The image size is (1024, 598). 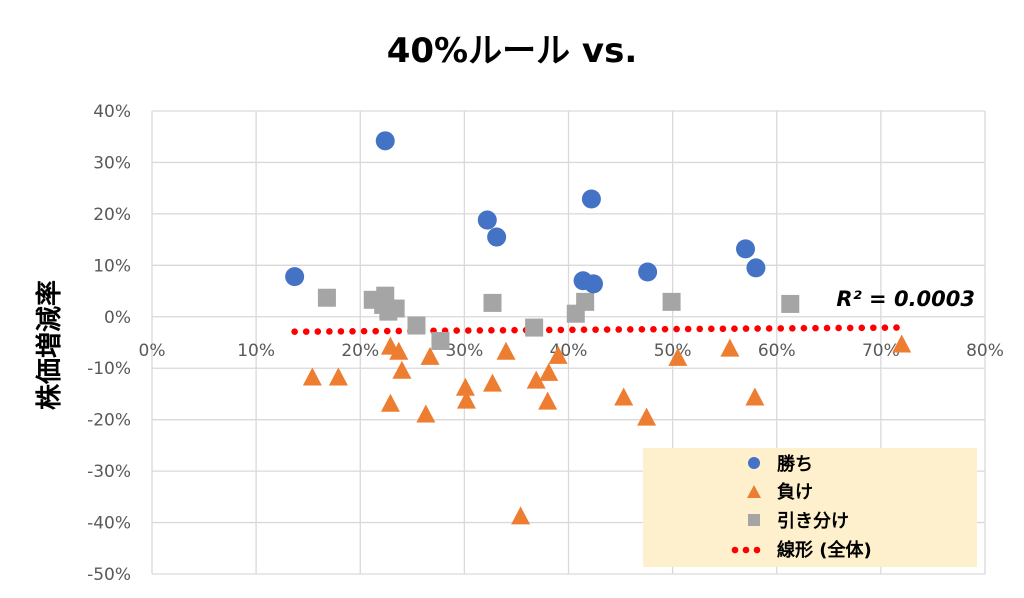 What do you see at coordinates (49, 345) in the screenshot?
I see `y-axis-label: 株価増減率` at bounding box center [49, 345].